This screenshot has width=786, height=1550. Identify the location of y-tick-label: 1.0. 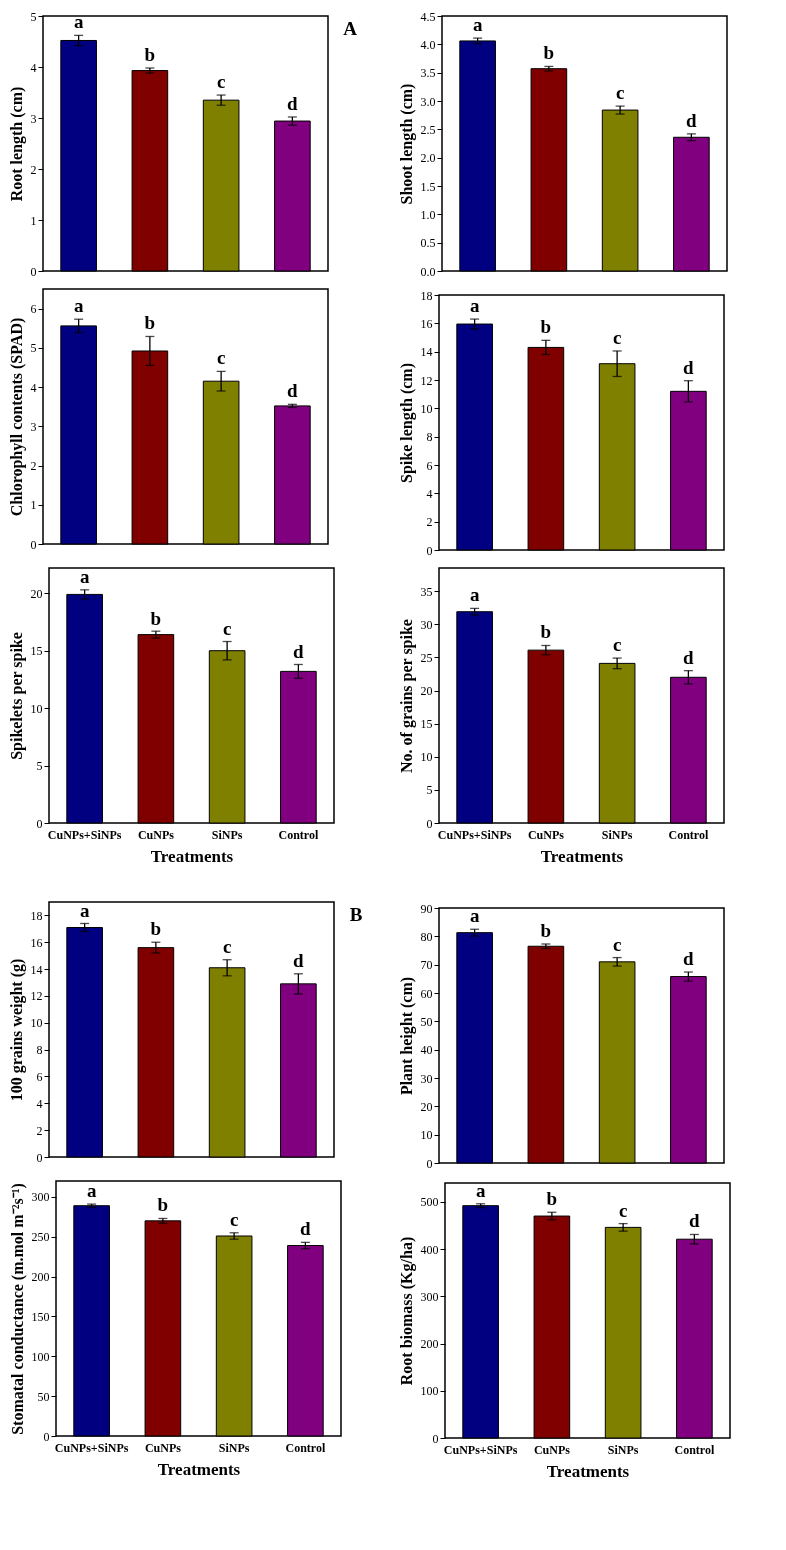
(428, 214).